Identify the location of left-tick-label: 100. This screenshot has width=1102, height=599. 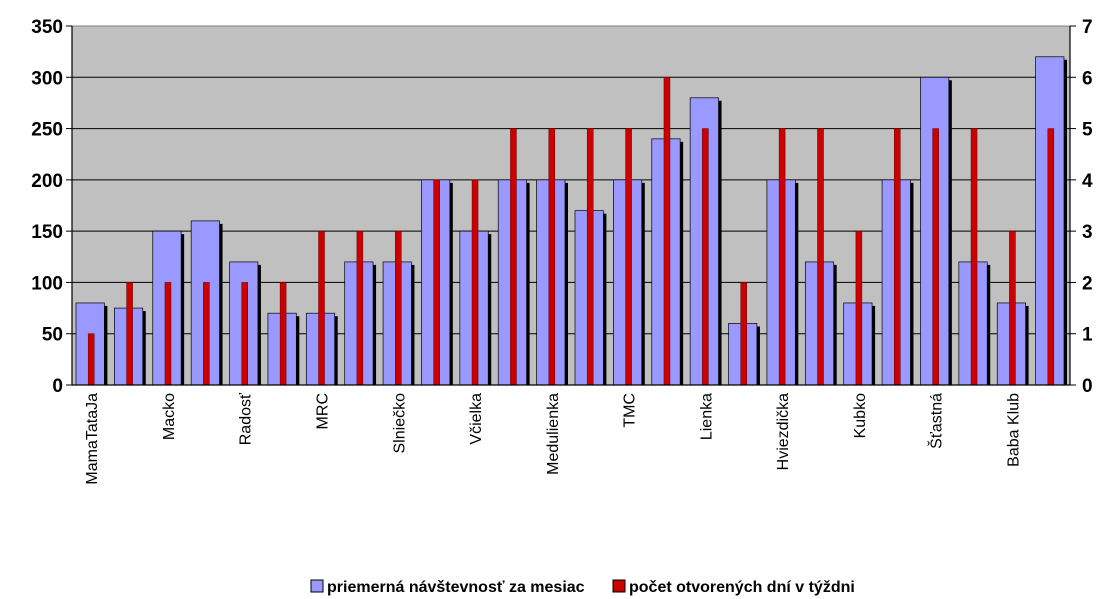
(47, 283).